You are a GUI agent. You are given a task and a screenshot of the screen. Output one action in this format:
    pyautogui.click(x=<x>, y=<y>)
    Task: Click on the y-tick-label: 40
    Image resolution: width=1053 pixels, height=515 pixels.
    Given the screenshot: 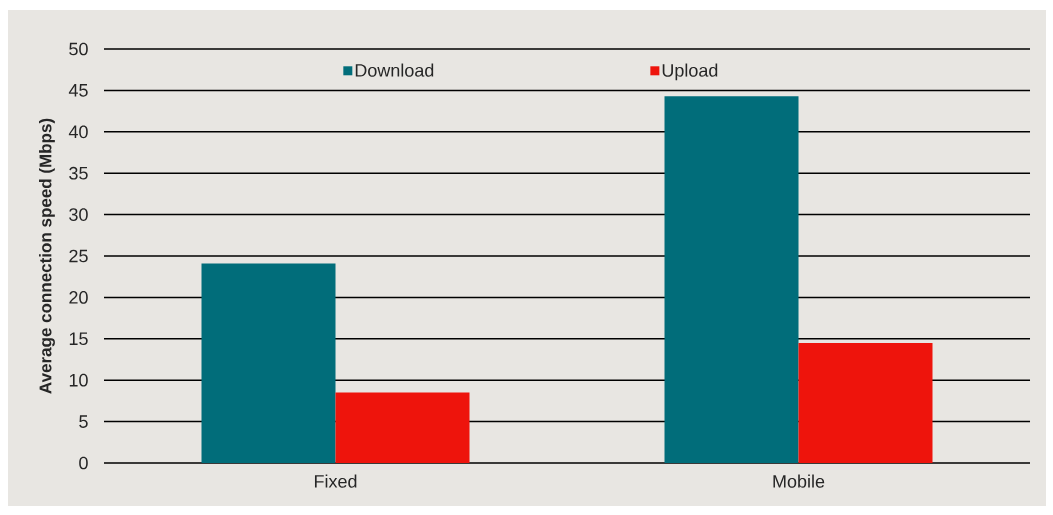 What is the action you would take?
    pyautogui.click(x=78, y=132)
    